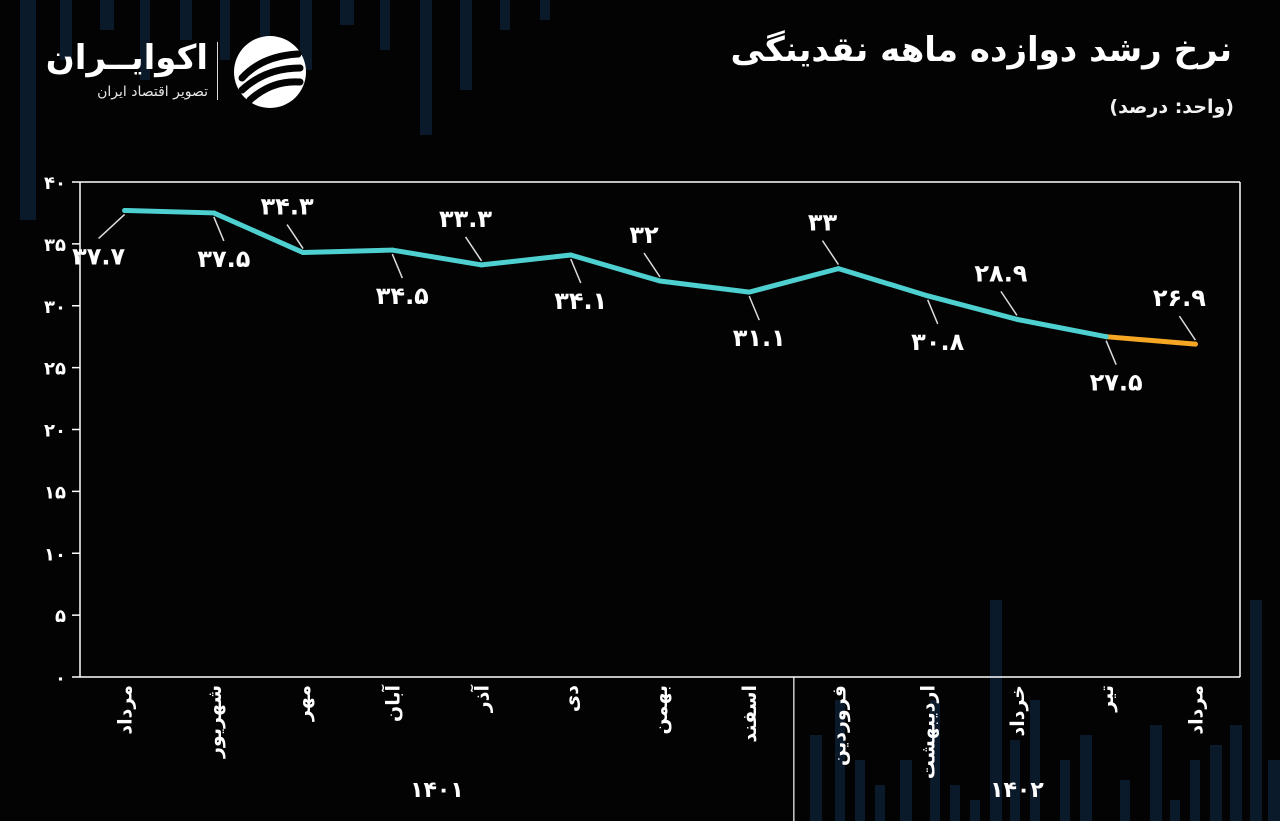 The height and width of the screenshot is (821, 1280). What do you see at coordinates (437, 790) in the screenshot?
I see `year-label: ۱۴۰۱` at bounding box center [437, 790].